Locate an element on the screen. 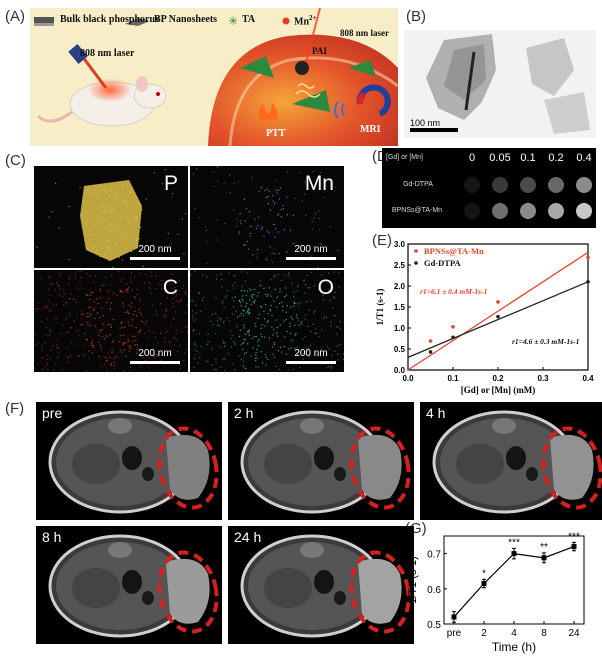  tem-image: 100 nm is located at coordinates (500, 84).